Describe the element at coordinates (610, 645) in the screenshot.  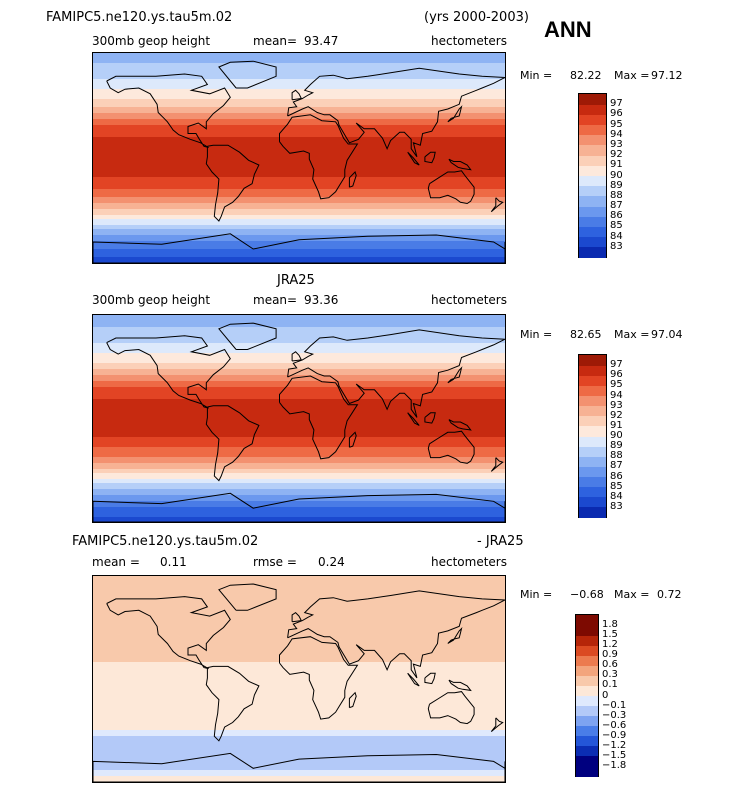
I see `colorbar-tick-label: 1.2` at that location.